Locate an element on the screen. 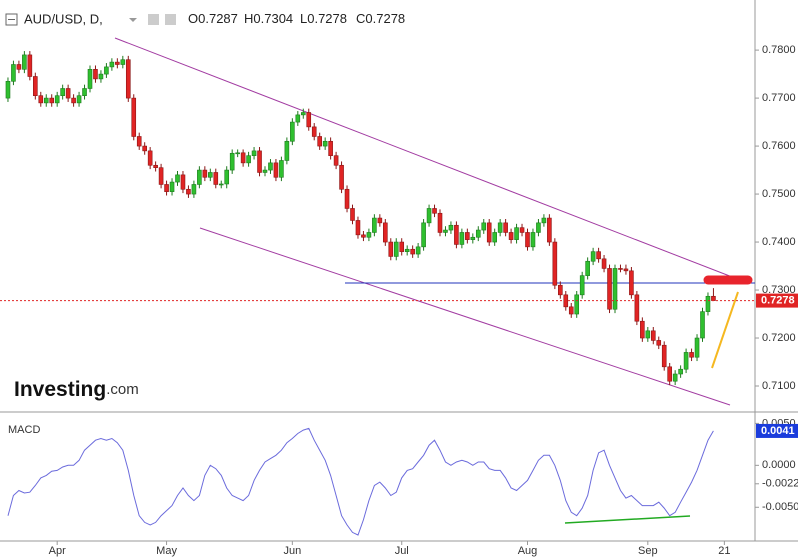  current-price-box is located at coordinates (777, 300).